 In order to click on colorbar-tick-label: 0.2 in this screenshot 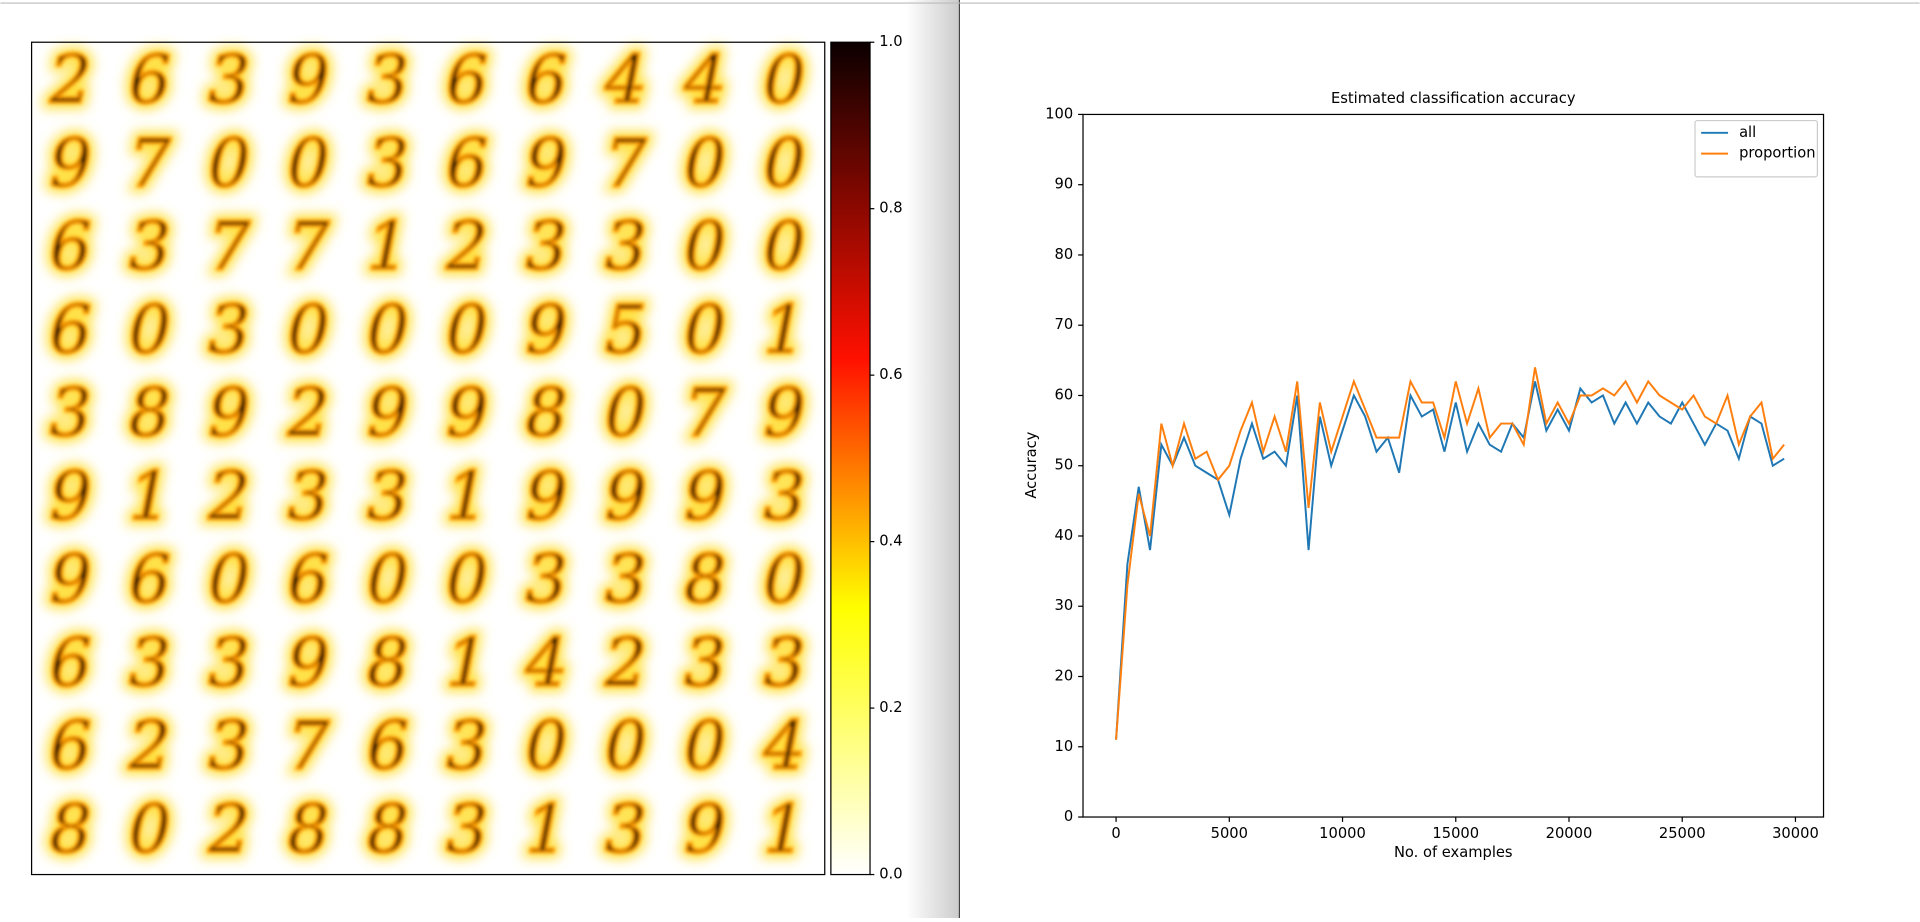, I will do `click(890, 707)`.